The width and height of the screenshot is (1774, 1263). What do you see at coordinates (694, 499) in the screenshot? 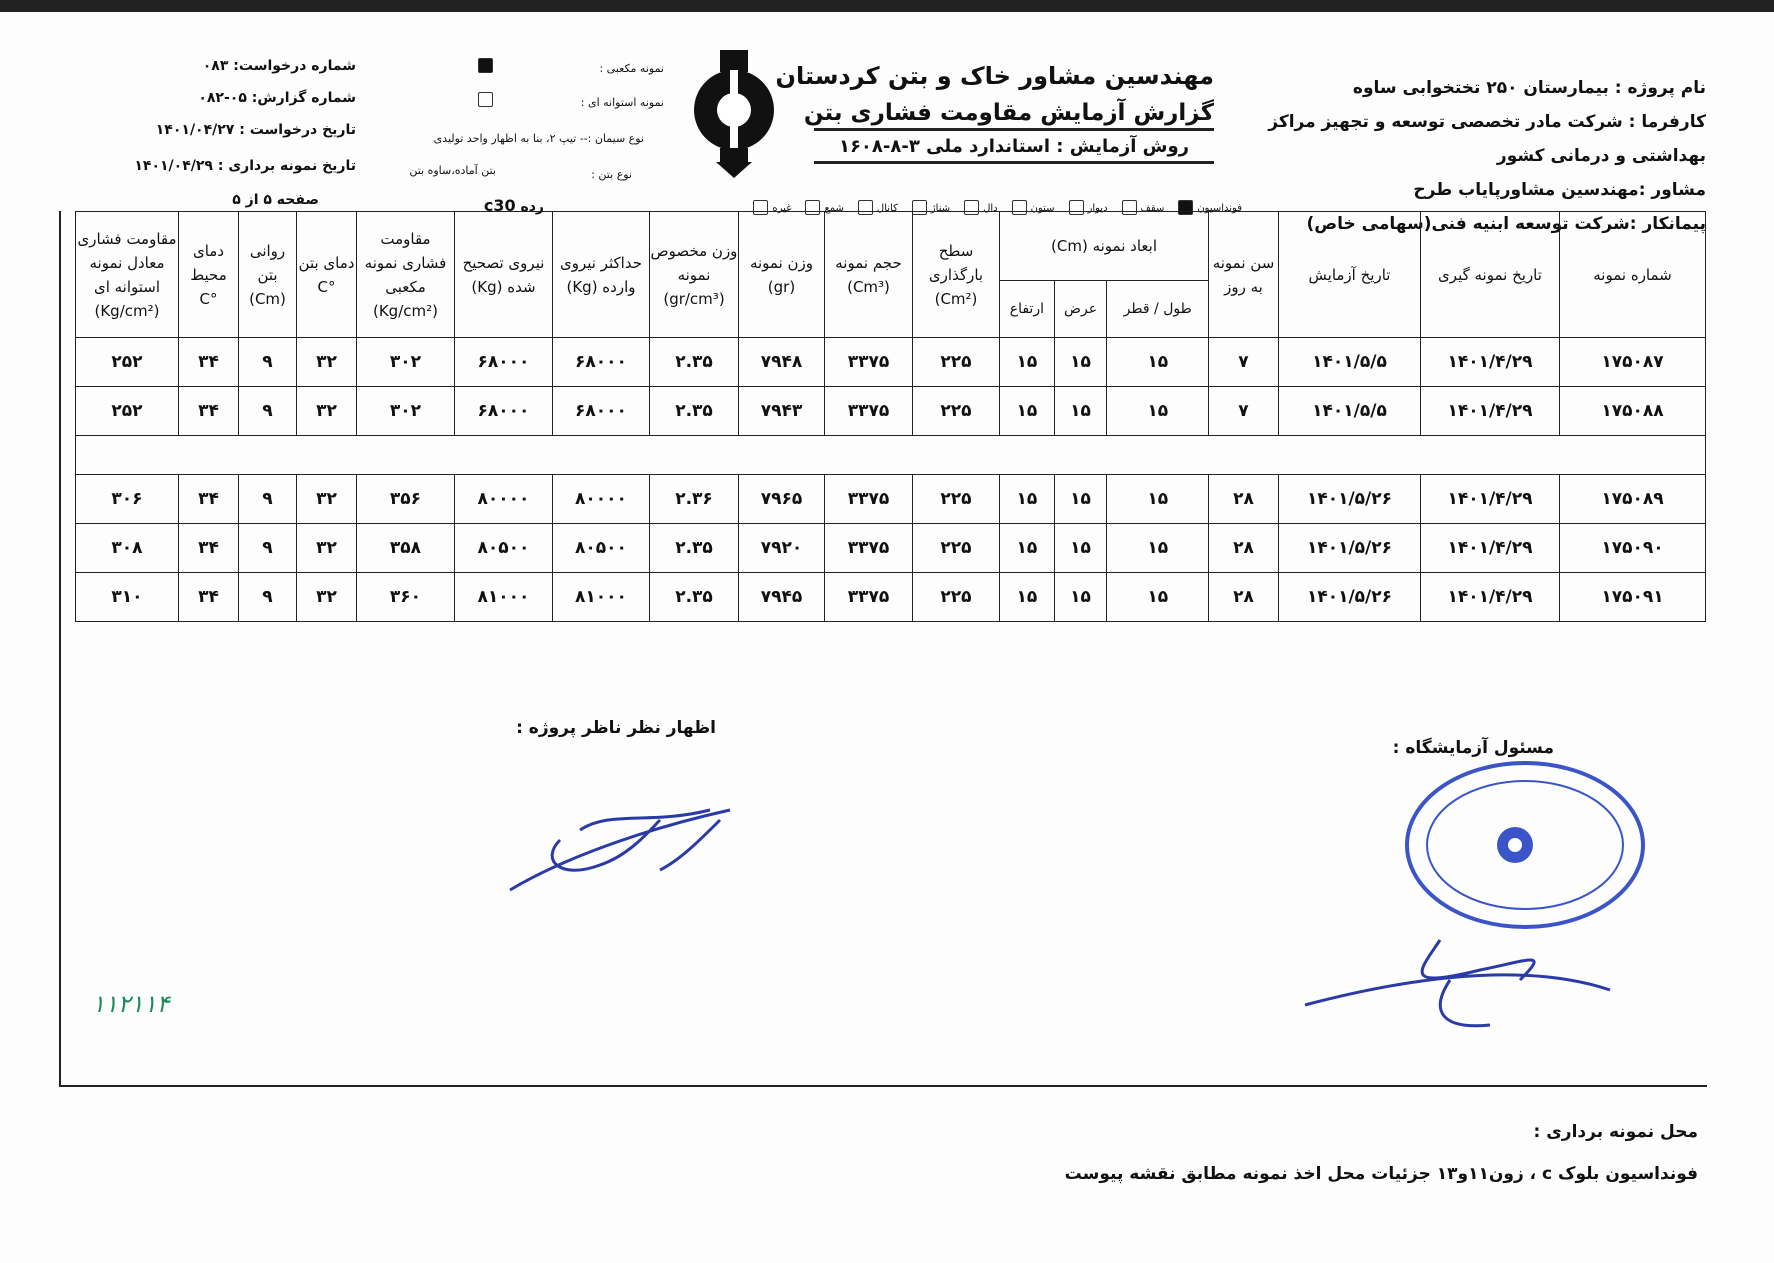
I see `table-cell: ۲.۳۶` at bounding box center [694, 499].